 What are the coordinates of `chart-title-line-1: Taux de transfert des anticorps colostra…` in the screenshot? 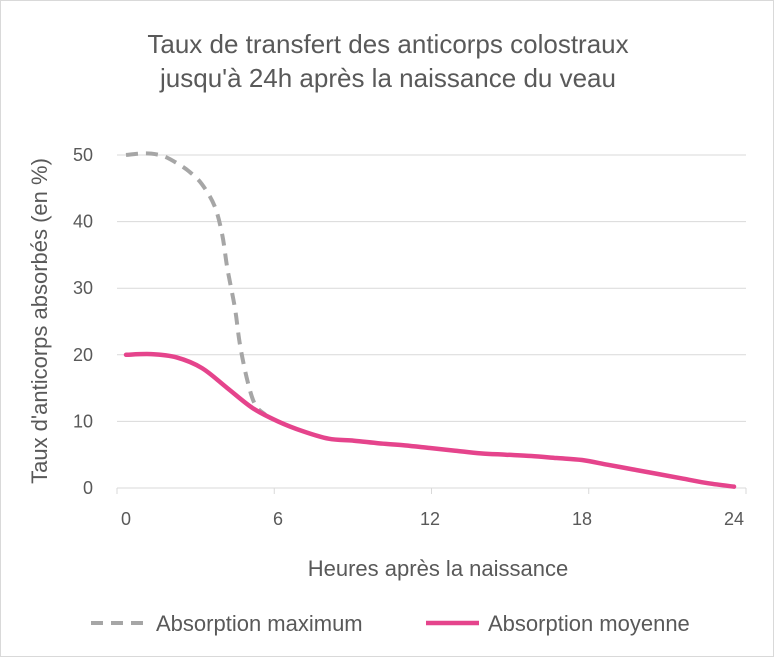 It's located at (387, 44).